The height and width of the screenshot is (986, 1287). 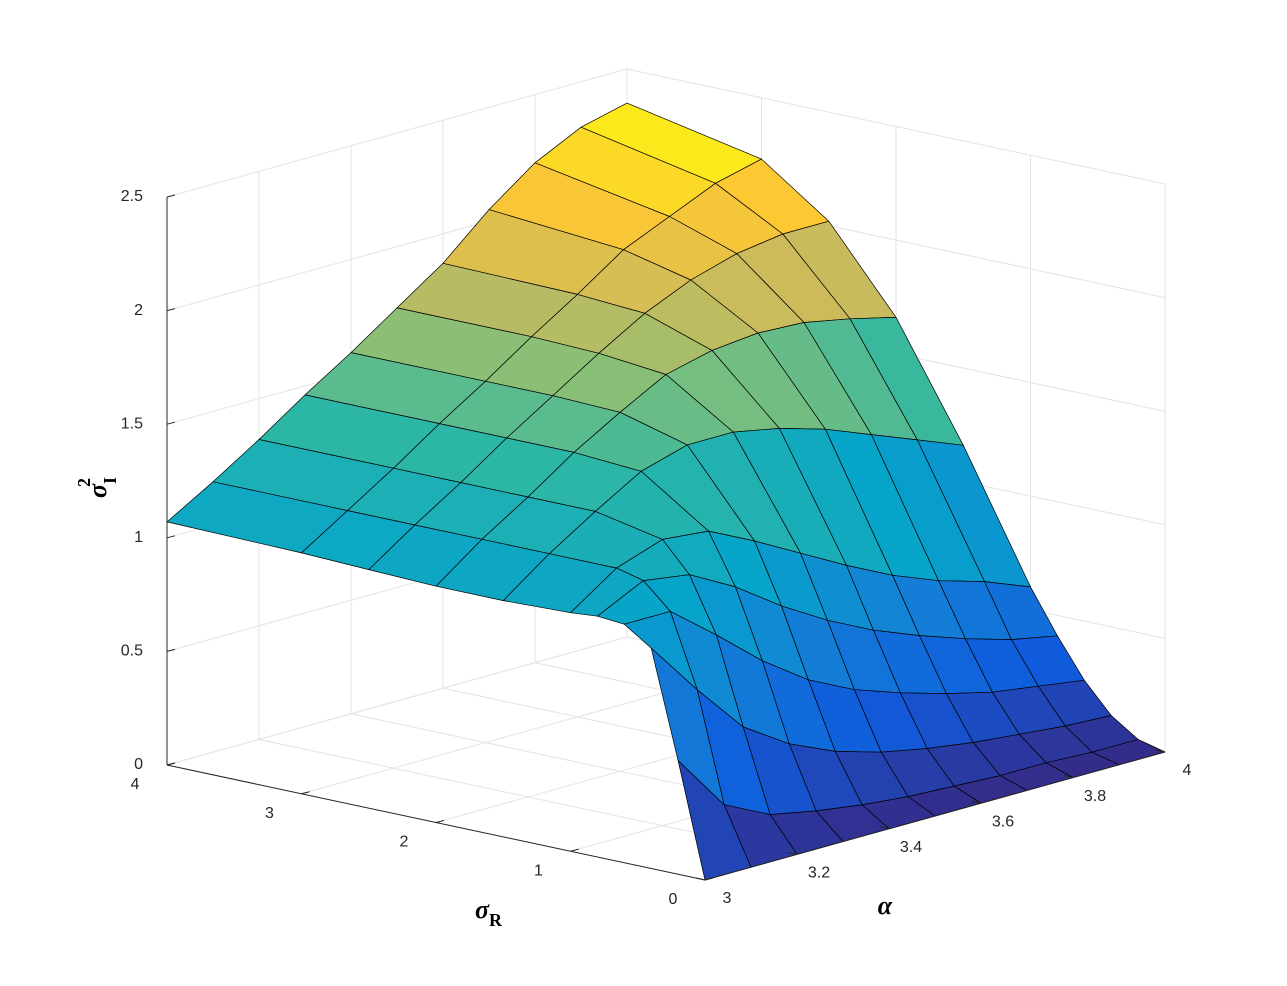 I want to click on z-tick-label: 2.5, so click(x=132, y=196).